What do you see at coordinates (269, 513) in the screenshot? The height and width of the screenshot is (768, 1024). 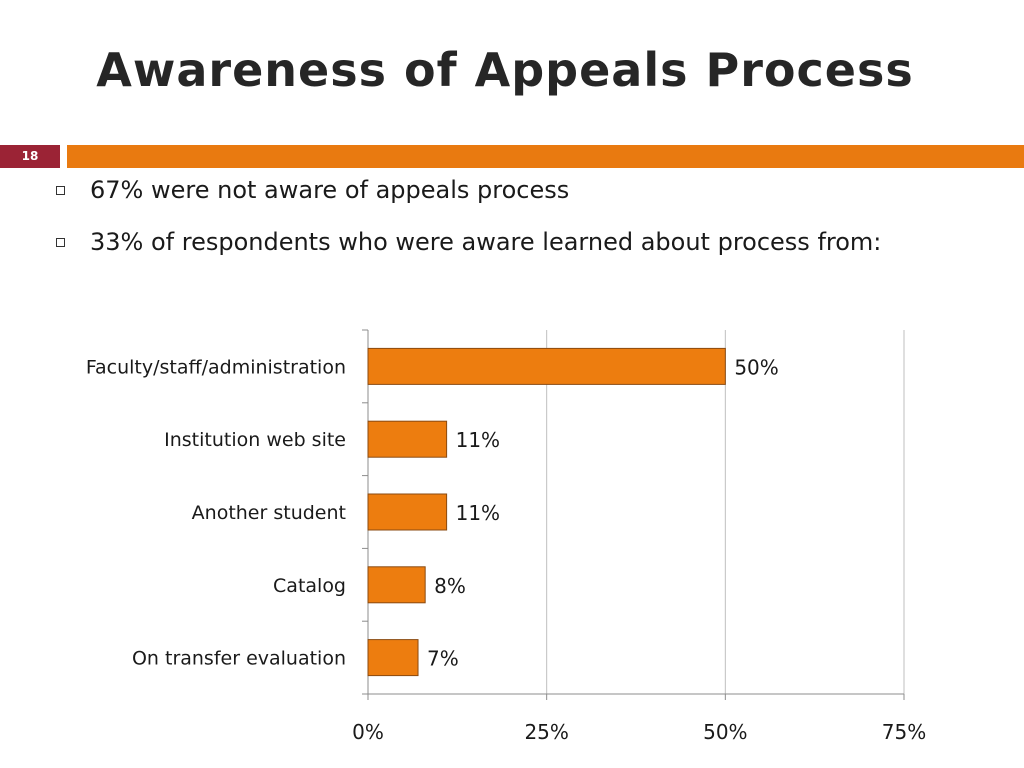 I see `category-label: Another student` at bounding box center [269, 513].